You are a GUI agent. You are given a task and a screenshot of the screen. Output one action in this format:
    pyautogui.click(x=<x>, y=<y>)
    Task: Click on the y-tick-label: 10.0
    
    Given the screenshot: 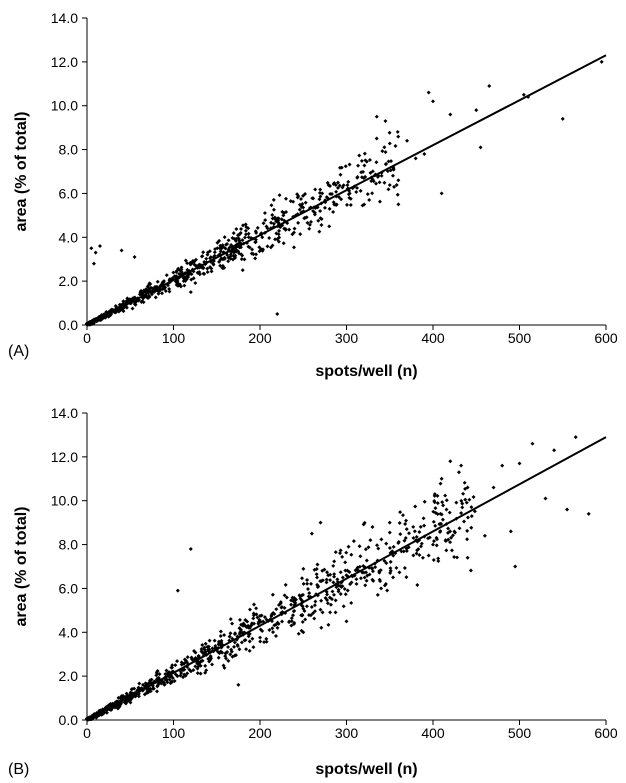 What is the action you would take?
    pyautogui.click(x=64, y=106)
    